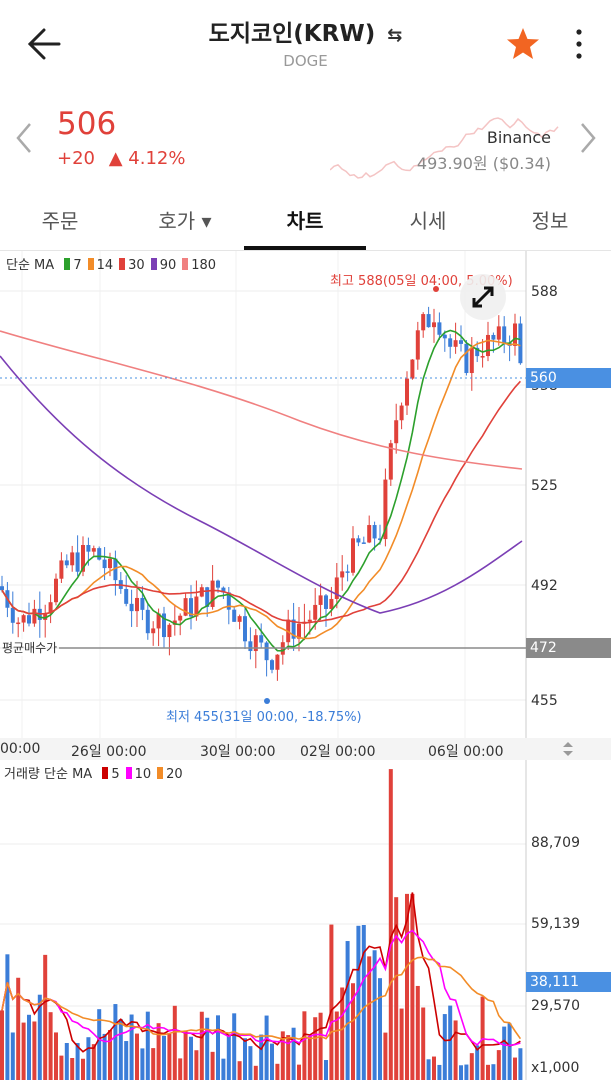 Image resolution: width=611 pixels, height=1080 pixels. What do you see at coordinates (518, 137) in the screenshot?
I see `exchange-name: Binance` at bounding box center [518, 137].